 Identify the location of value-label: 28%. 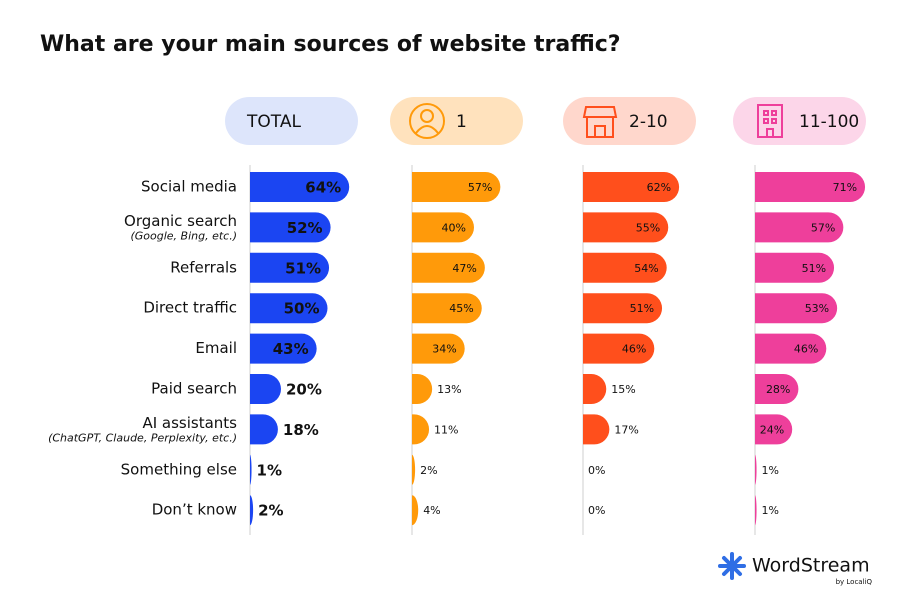
(778, 389).